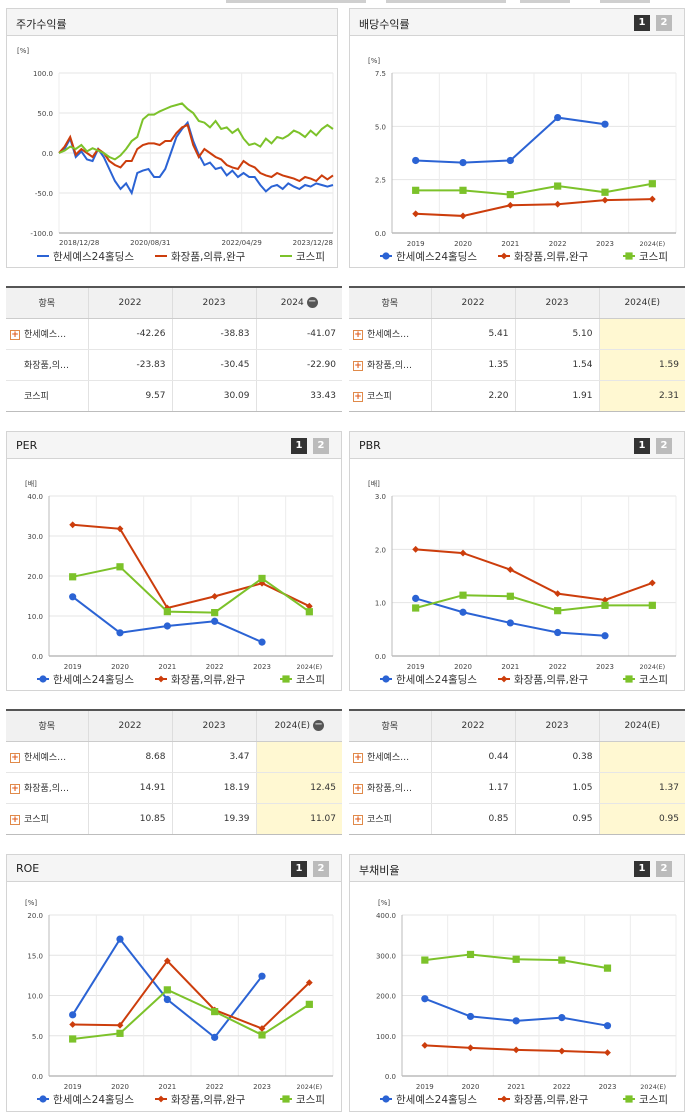 Image resolution: width=691 pixels, height=1115 pixels. What do you see at coordinates (370, 445) in the screenshot?
I see `panel-title: PBR` at bounding box center [370, 445].